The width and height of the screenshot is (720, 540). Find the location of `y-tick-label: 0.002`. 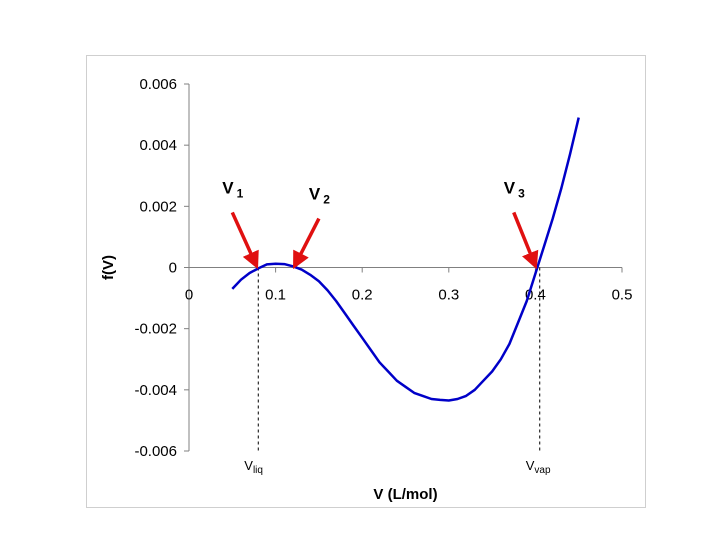

y-tick-label: 0.002 is located at coordinates (158, 206).